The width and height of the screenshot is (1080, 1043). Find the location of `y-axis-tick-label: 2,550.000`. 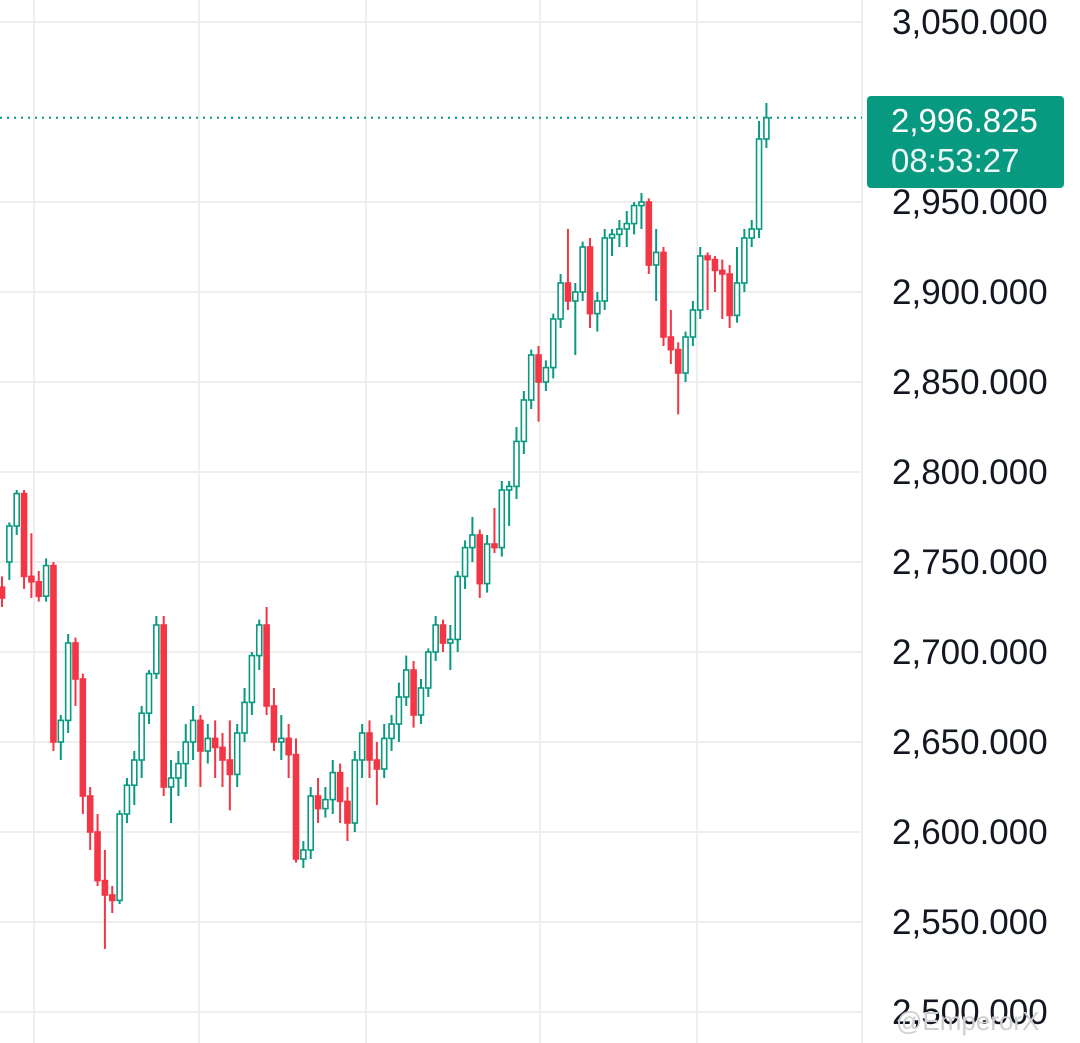

y-axis-tick-label: 2,550.000 is located at coordinates (970, 922).